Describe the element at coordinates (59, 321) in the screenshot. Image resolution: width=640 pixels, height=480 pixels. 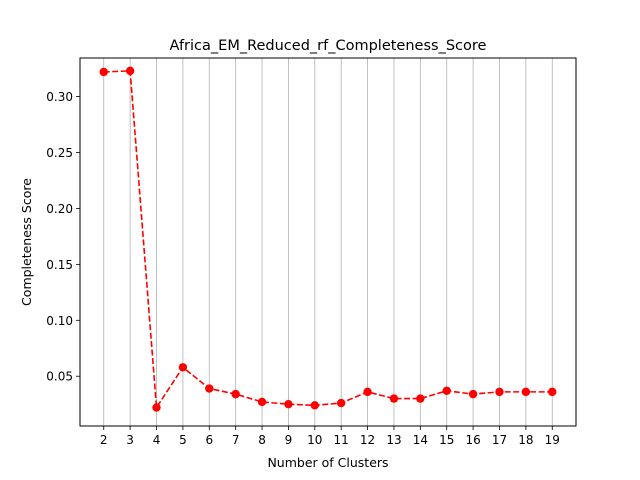
I see `y-tick-label: 0.10` at that location.